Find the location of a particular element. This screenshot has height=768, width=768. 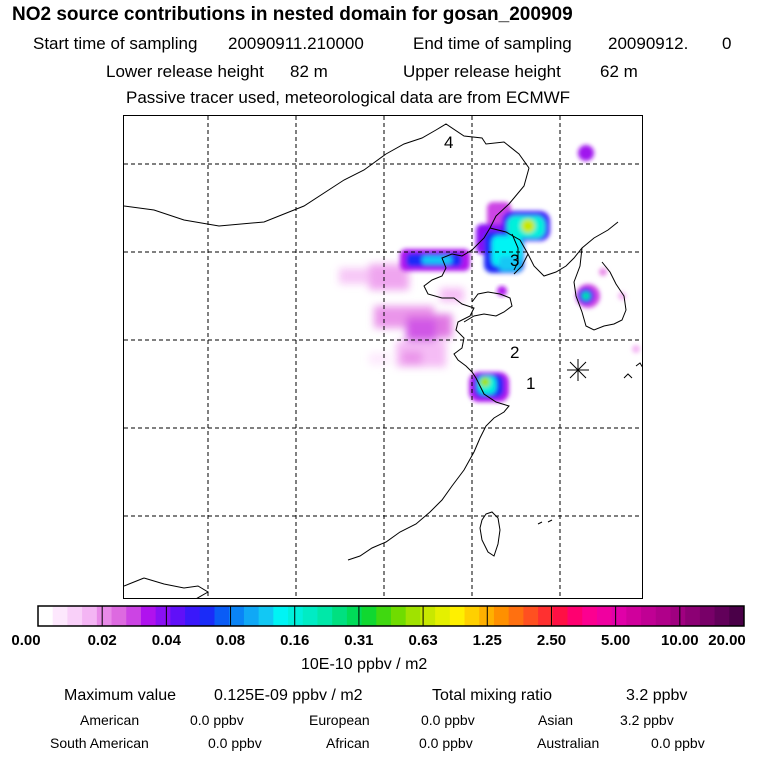

max-value: 0.125E-09 ppbv / m2 is located at coordinates (288, 695).